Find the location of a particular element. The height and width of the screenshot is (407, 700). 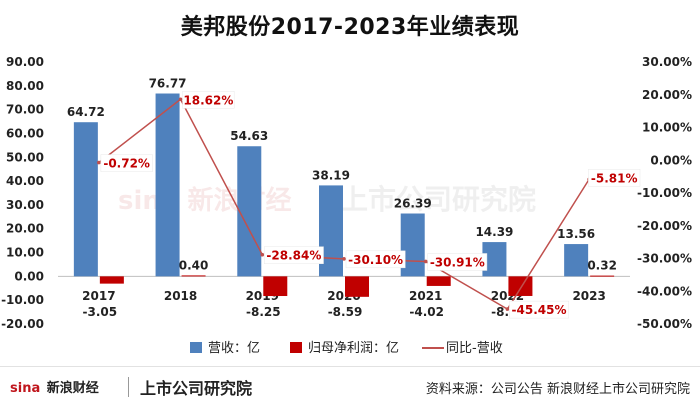

legend-label: 归母净利润：亿 is located at coordinates (353, 348).